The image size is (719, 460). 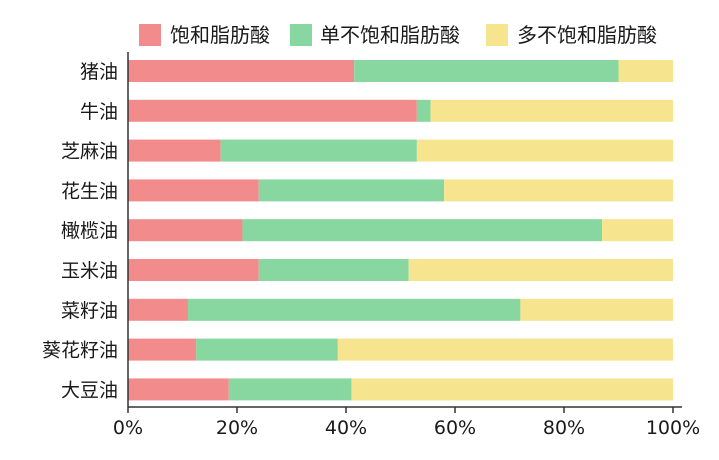 What do you see at coordinates (455, 428) in the screenshot?
I see `x-tick-label-4: 60%` at bounding box center [455, 428].